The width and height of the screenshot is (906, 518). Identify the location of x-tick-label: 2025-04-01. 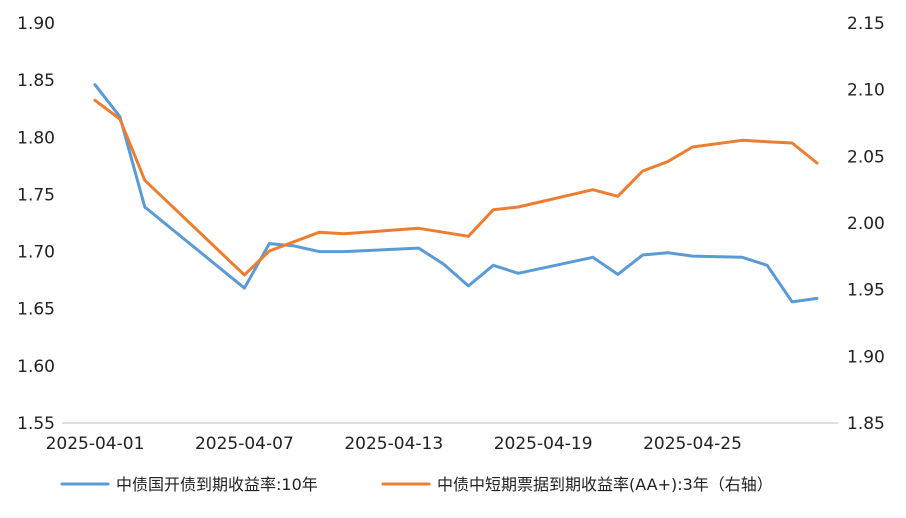
(95, 444).